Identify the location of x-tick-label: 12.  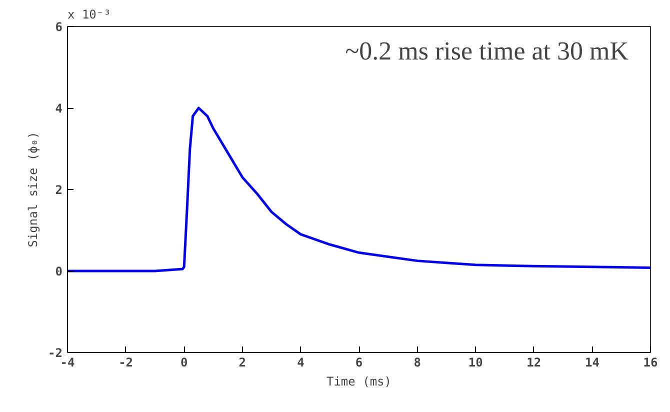
(534, 363).